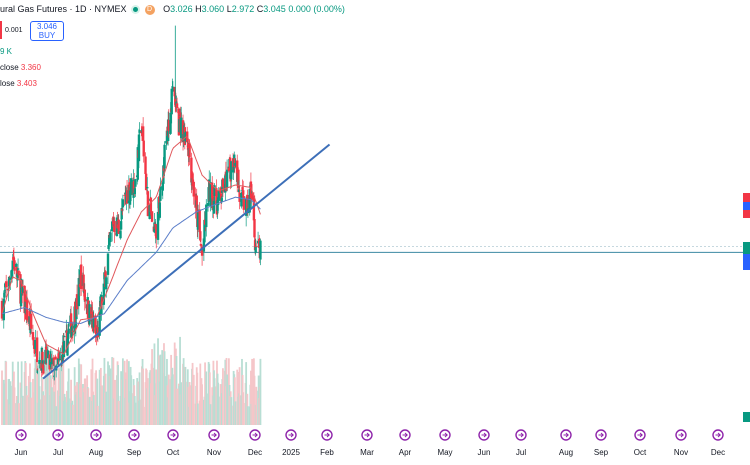  I want to click on open-value: 3.026, so click(181, 9).